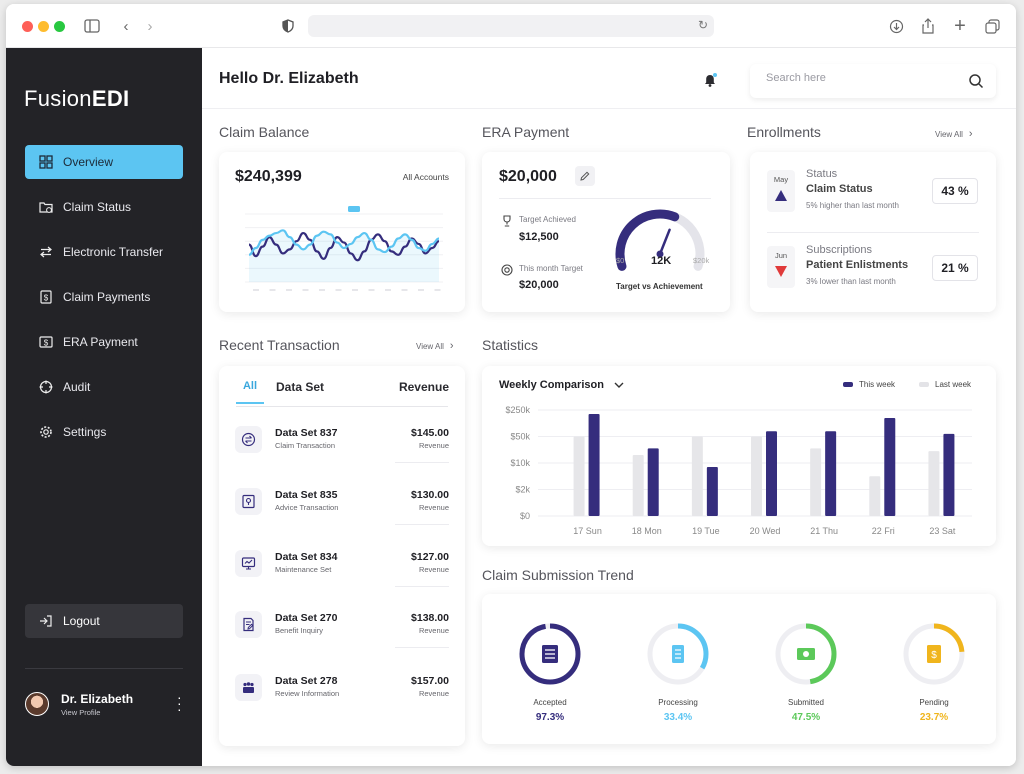  What do you see at coordinates (539, 237) in the screenshot?
I see `target-achieved-value: $12,500` at bounding box center [539, 237].